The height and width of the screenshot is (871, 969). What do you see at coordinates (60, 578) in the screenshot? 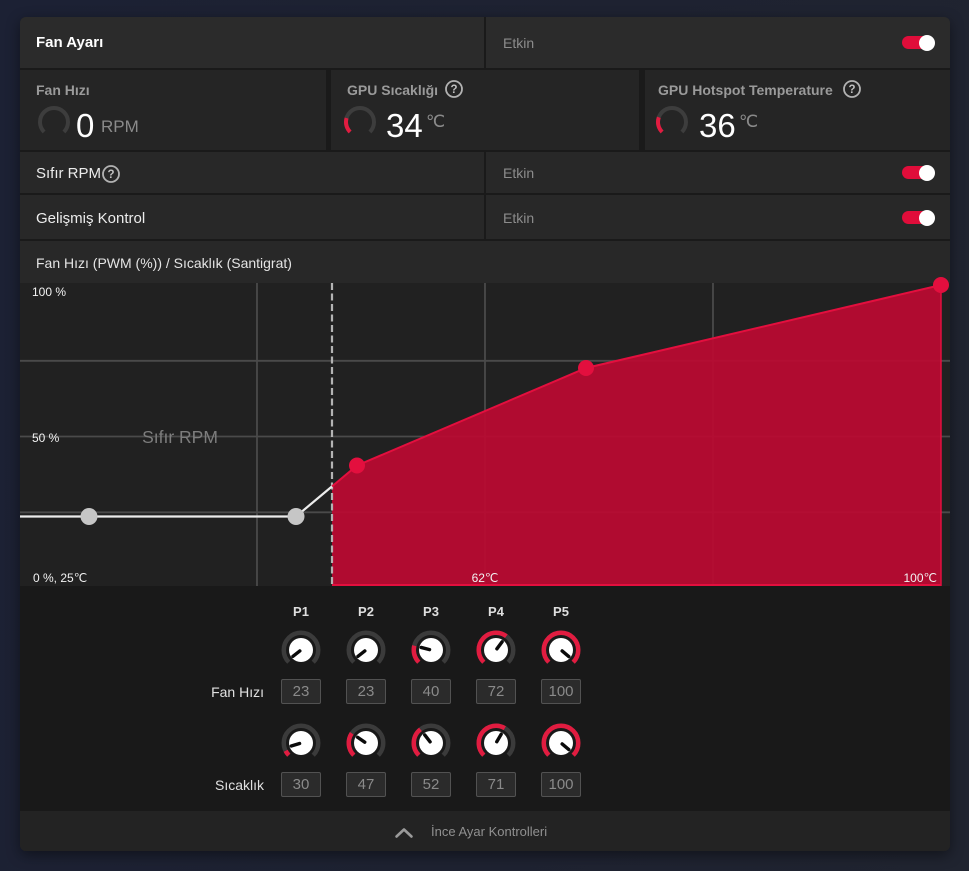
I see `svg-text: 0 %, 25℃` at bounding box center [60, 578].